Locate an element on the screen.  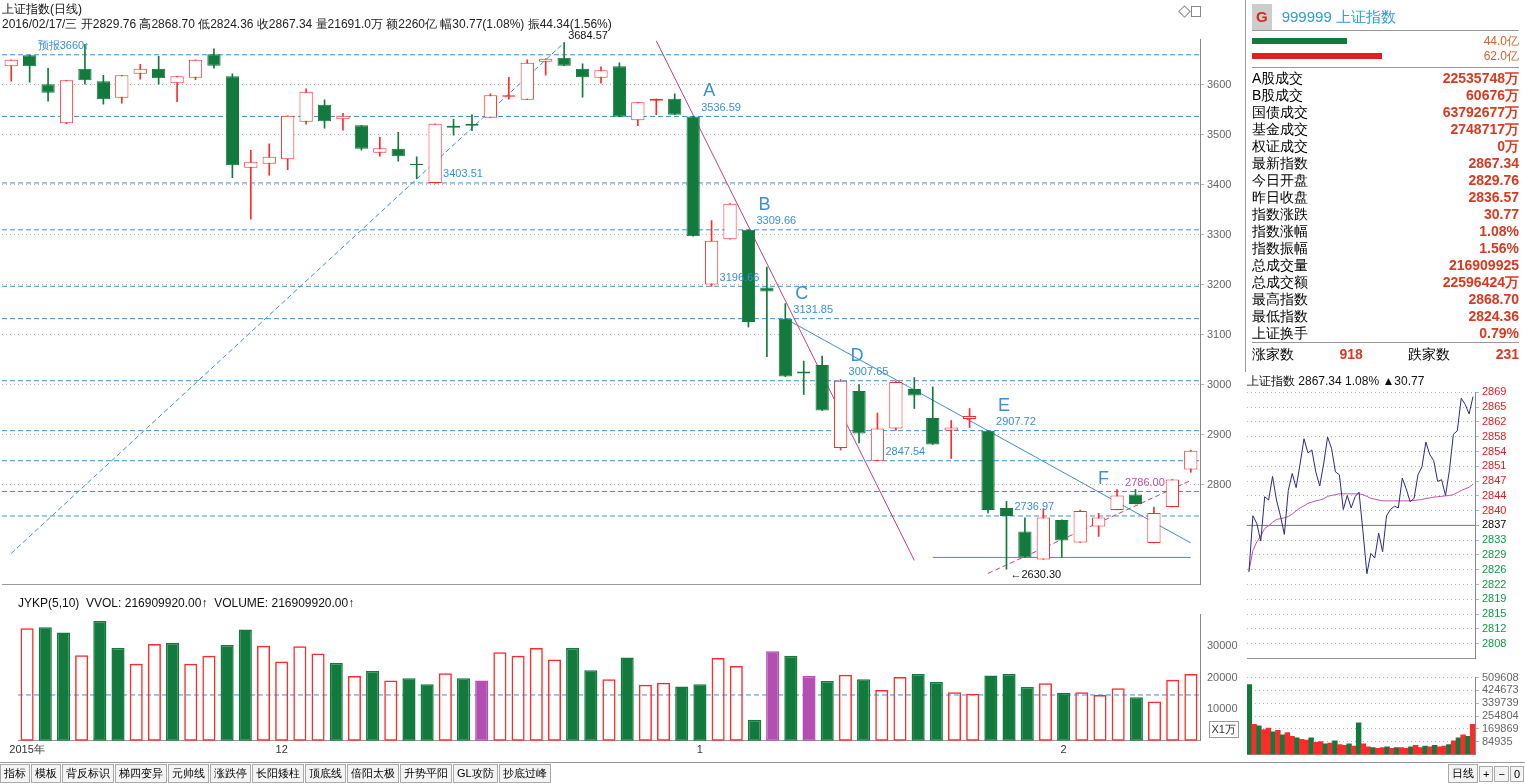
text: 指标 is located at coordinates (15, 773).